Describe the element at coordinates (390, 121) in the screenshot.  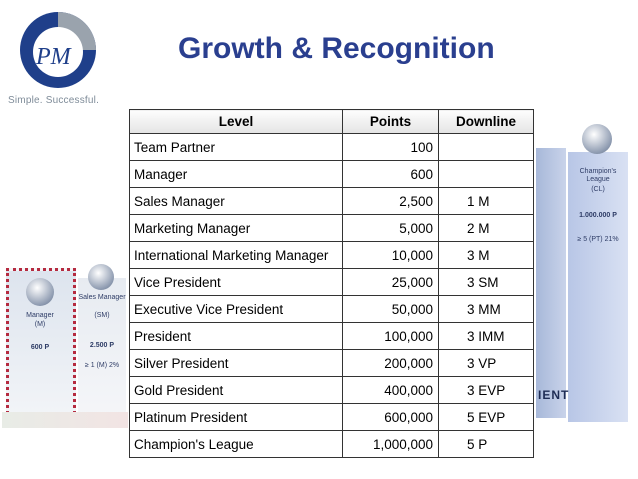
I see `header-points: Points` at that location.